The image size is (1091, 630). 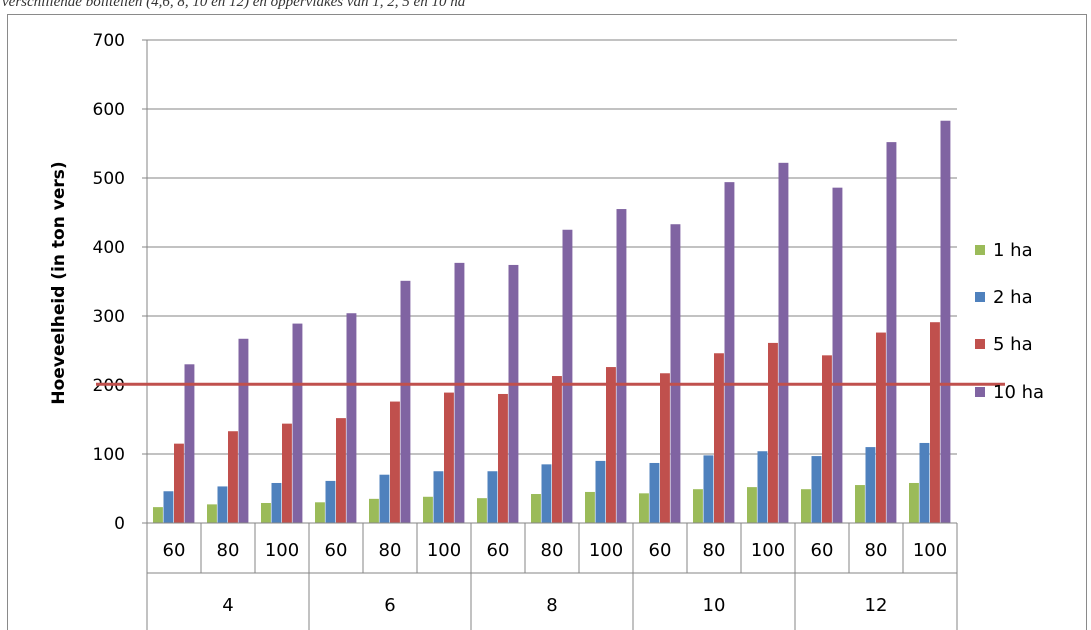 What do you see at coordinates (1013, 250) in the screenshot?
I see `legend-label: 1 ha` at bounding box center [1013, 250].